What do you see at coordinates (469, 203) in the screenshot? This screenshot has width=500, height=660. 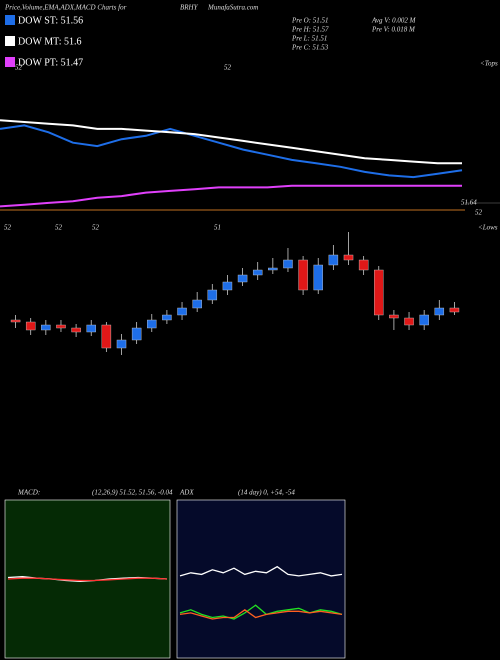 I see `price-label: 51.64` at bounding box center [469, 203].